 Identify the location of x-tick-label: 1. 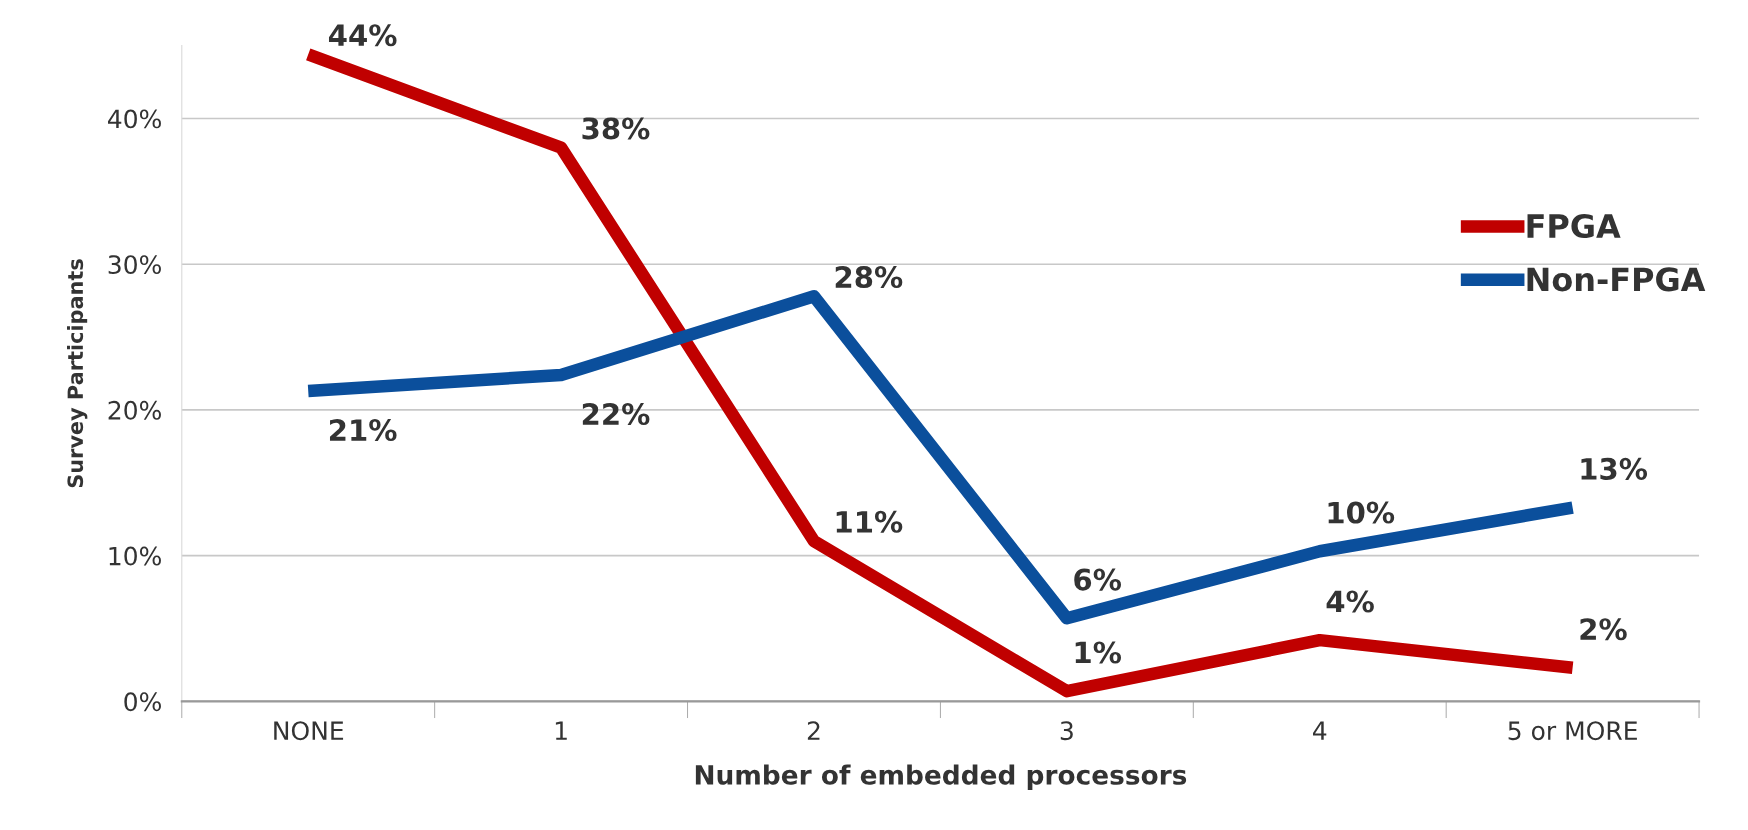
(561, 730).